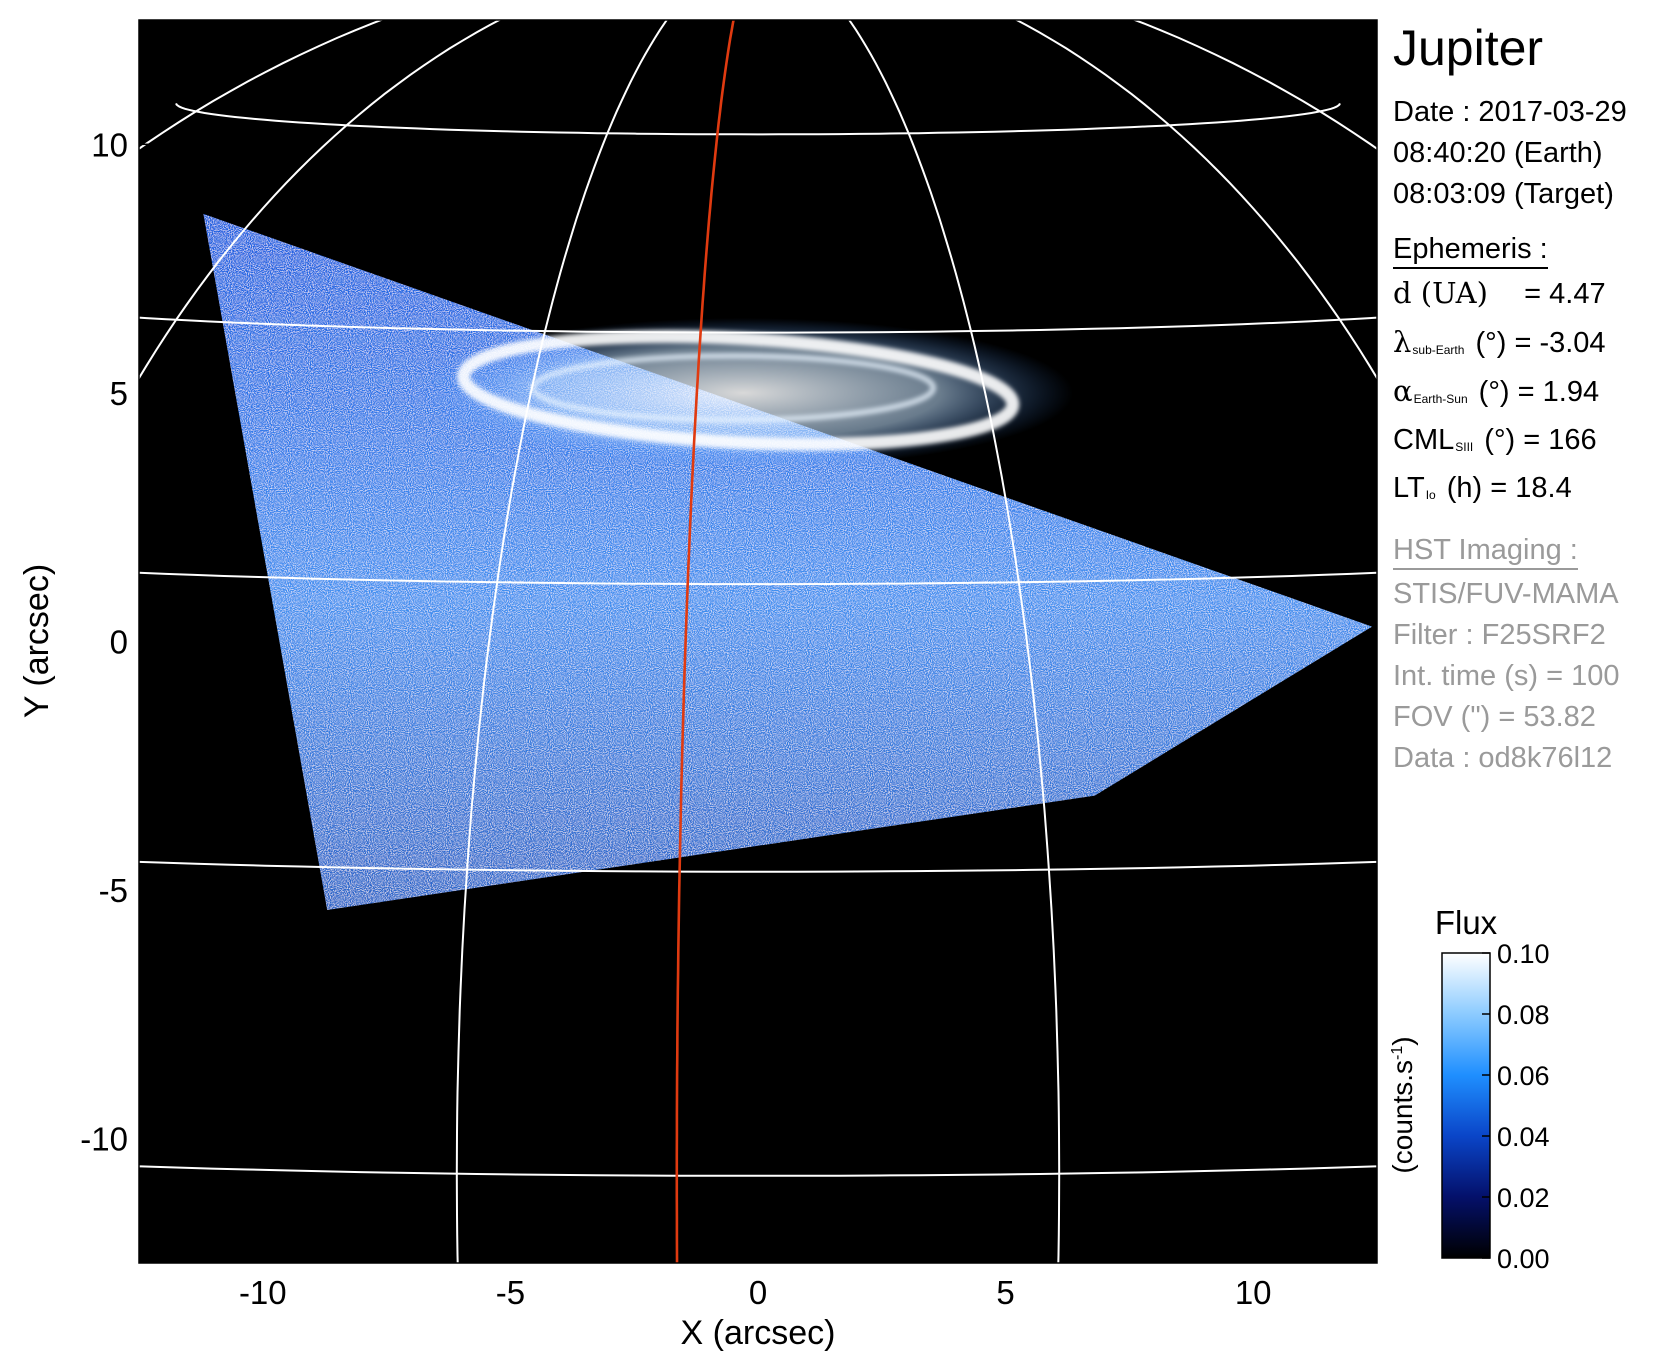  What do you see at coordinates (109, 144) in the screenshot?
I see `y-tick-label: 10` at bounding box center [109, 144].